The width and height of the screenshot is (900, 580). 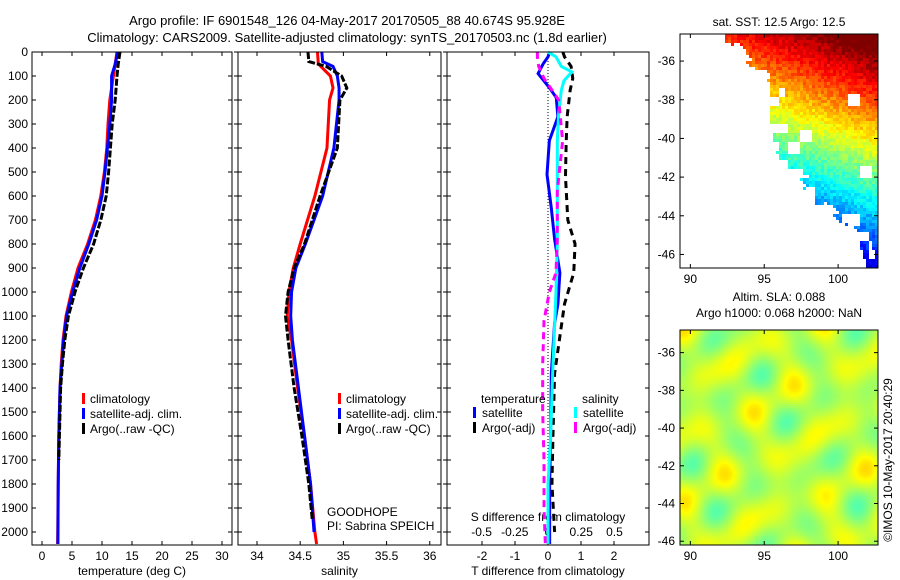 I want to click on credit-label: ©IMOS 10-May-2017 20:40:29, so click(x=888, y=460).